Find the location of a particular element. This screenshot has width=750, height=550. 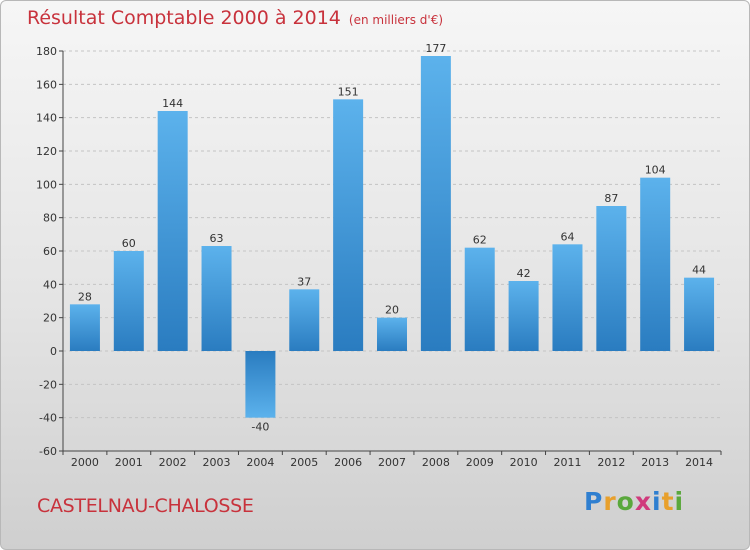

x-tick-label: 2012 is located at coordinates (611, 462).